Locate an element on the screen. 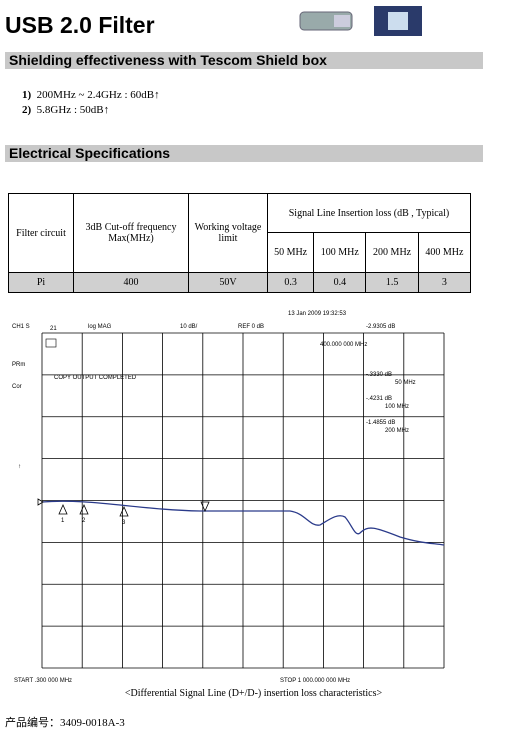 The image size is (507, 732). marker-label: 3 is located at coordinates (124, 523).